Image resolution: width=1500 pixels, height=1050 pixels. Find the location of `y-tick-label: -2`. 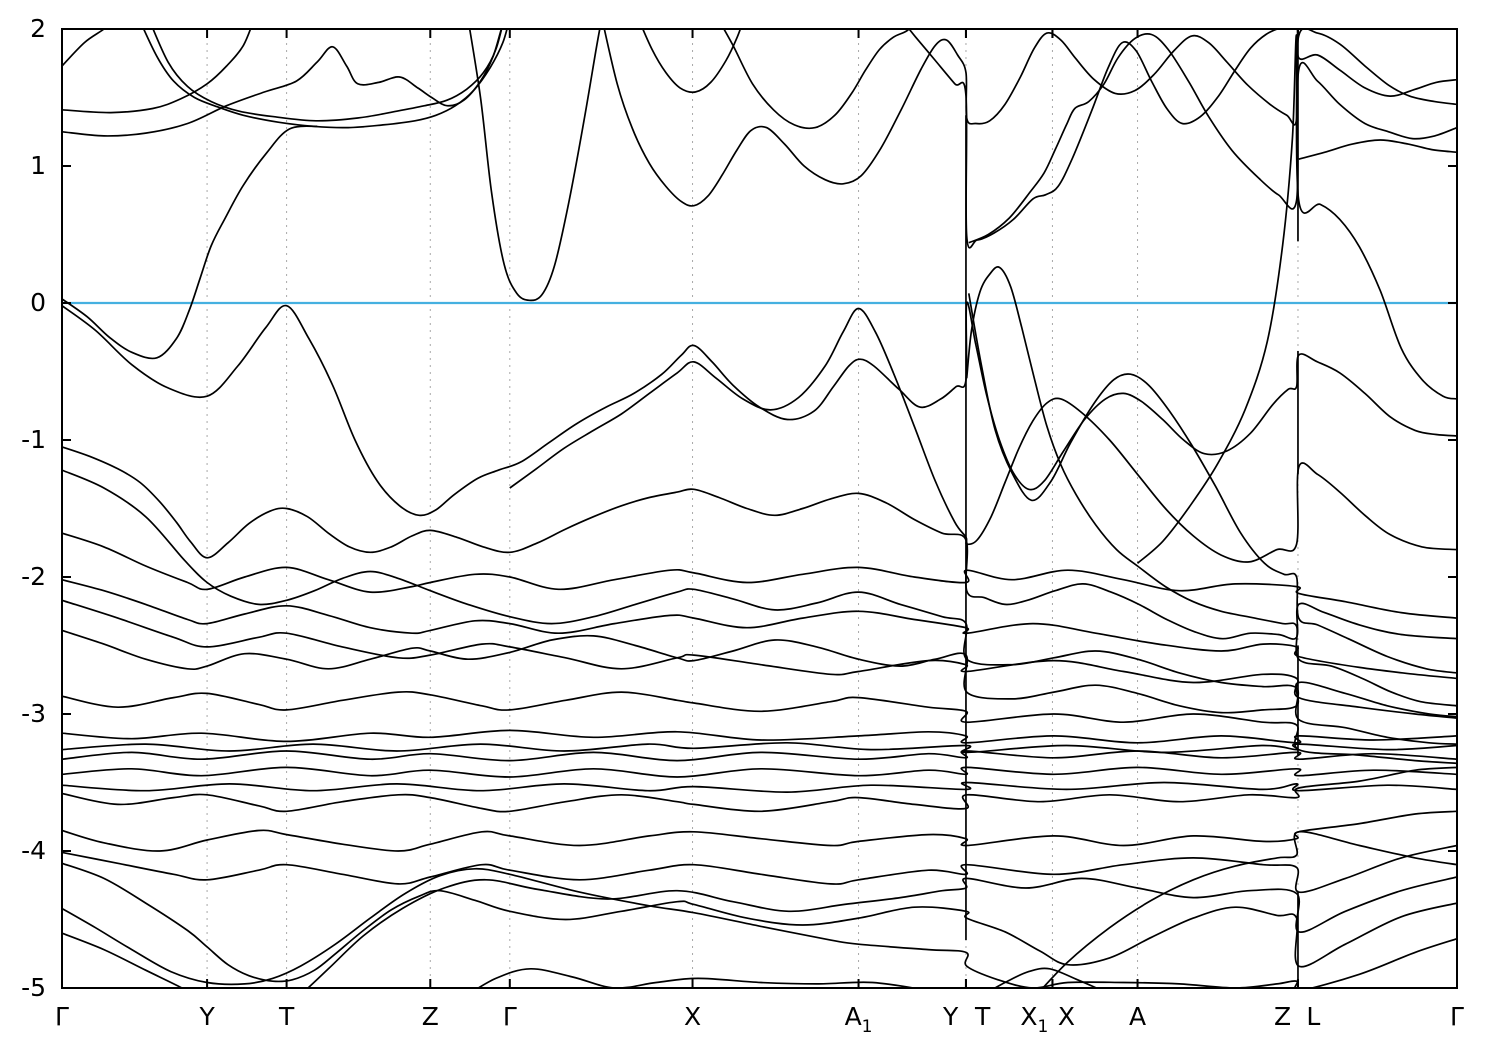

y-tick-label: -2 is located at coordinates (33, 576).